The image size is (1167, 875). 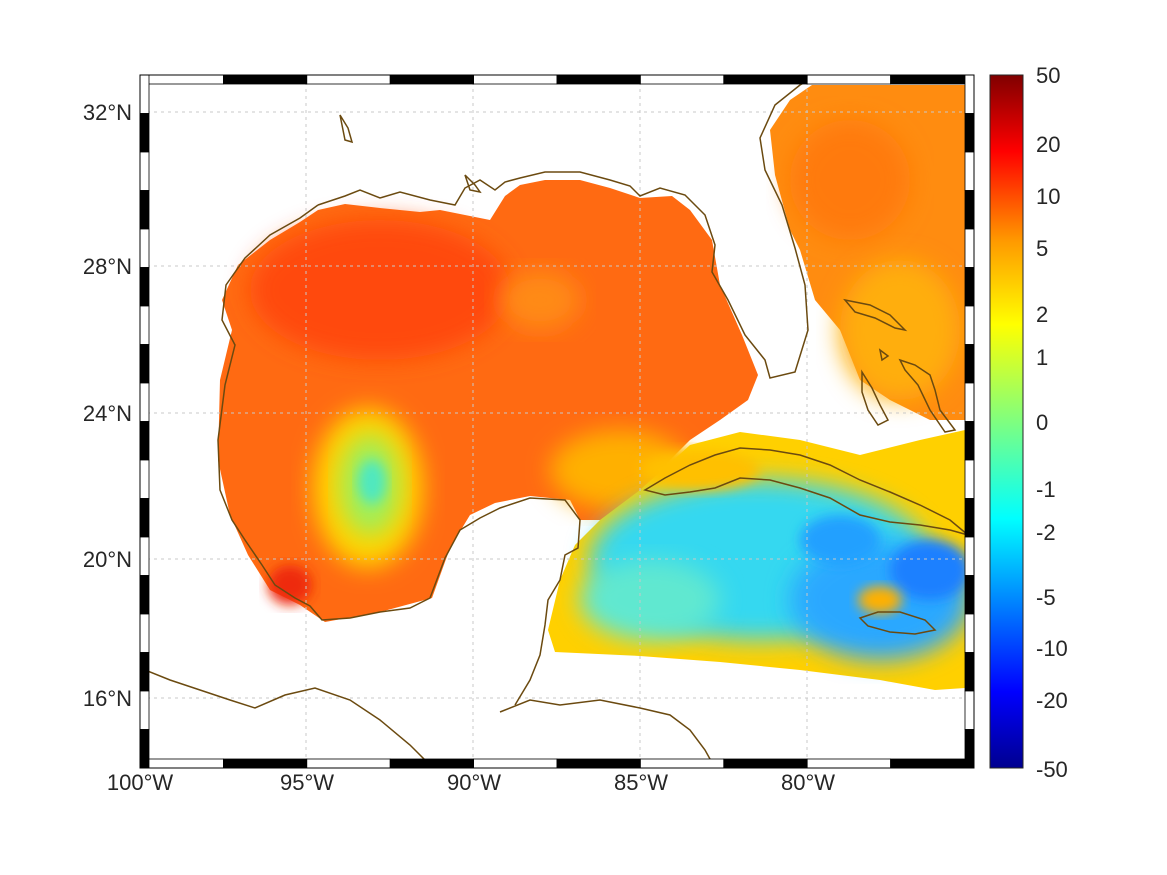 What do you see at coordinates (1006, 421) in the screenshot?
I see `colorbar-gradient` at bounding box center [1006, 421].